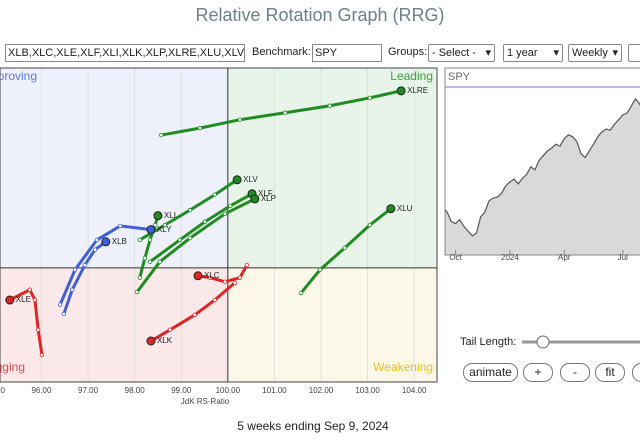 This screenshot has height=438, width=640. What do you see at coordinates (564, 257) in the screenshot?
I see `x-tick-label: Apr` at bounding box center [564, 257].